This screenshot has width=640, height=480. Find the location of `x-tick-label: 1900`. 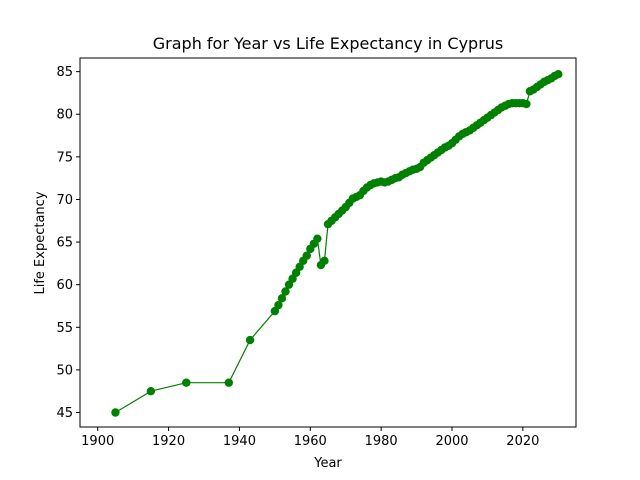

x-tick-label: 1900 is located at coordinates (97, 441).